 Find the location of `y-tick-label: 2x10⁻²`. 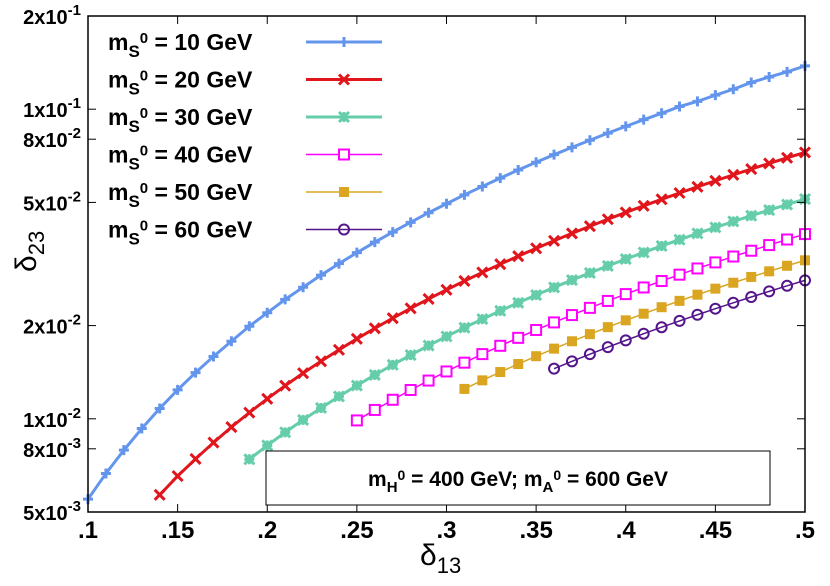

y-tick-label: 2x10⁻² is located at coordinates (52, 325).